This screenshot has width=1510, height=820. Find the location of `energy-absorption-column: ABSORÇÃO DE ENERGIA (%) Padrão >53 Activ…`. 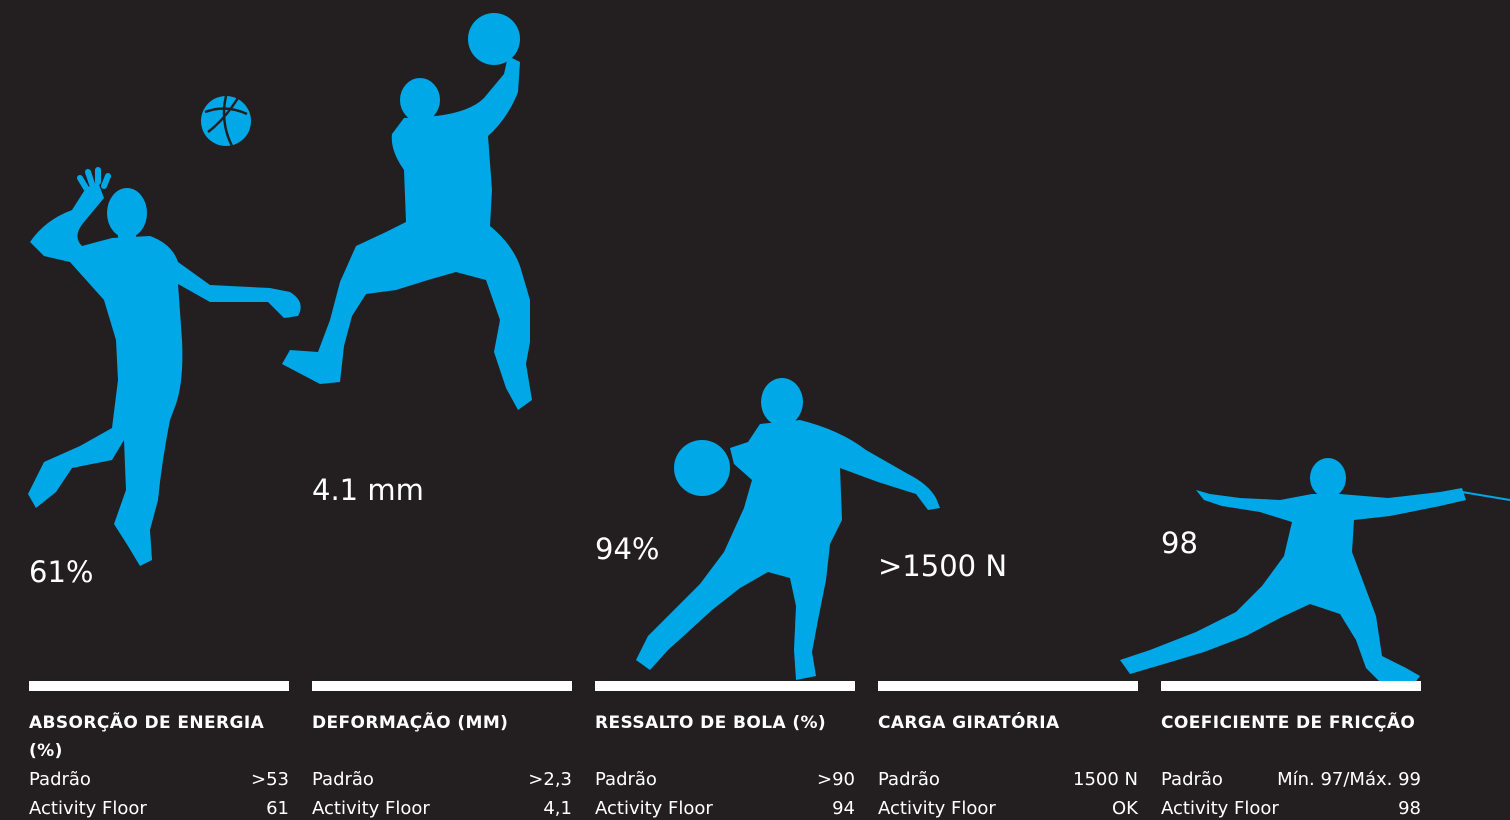

energy-absorption-column: ABSORÇÃO DE ENERGIA (%) Padrão >53 Activ… is located at coordinates (159, 750).